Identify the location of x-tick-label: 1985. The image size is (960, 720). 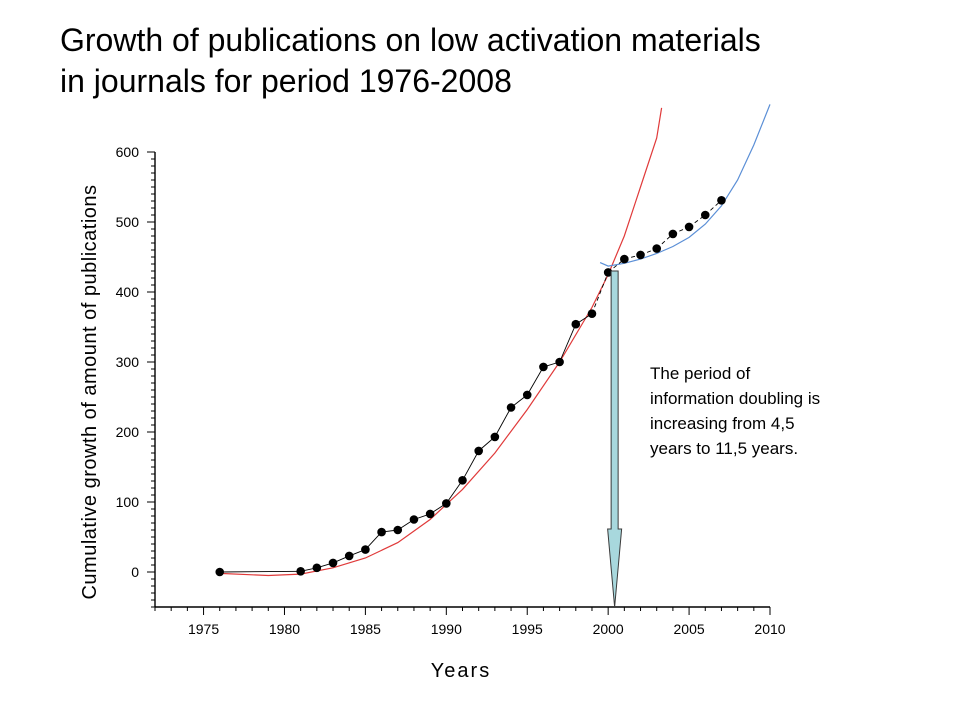
(365, 629).